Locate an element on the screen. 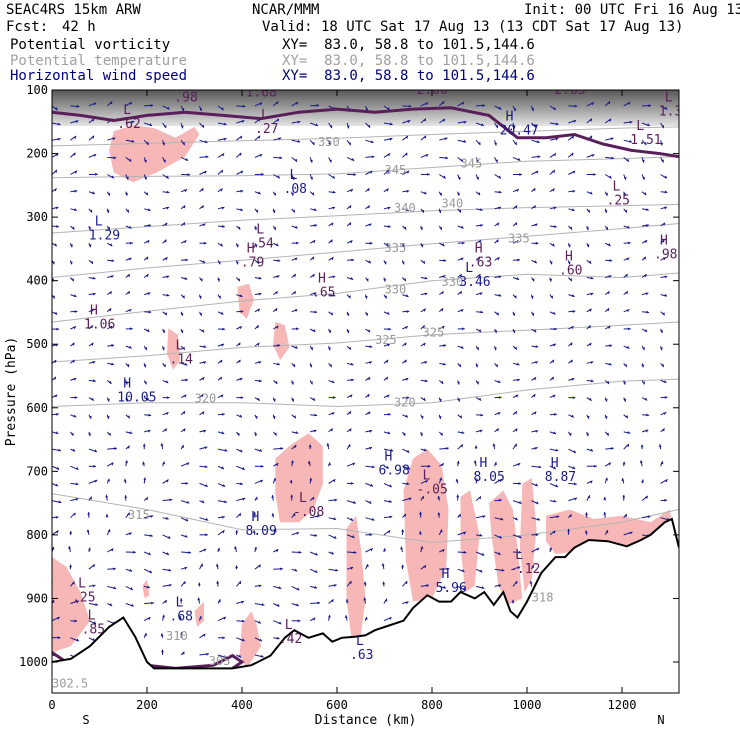 The image size is (740, 740). pv-shaded-region is located at coordinates (470, 541).